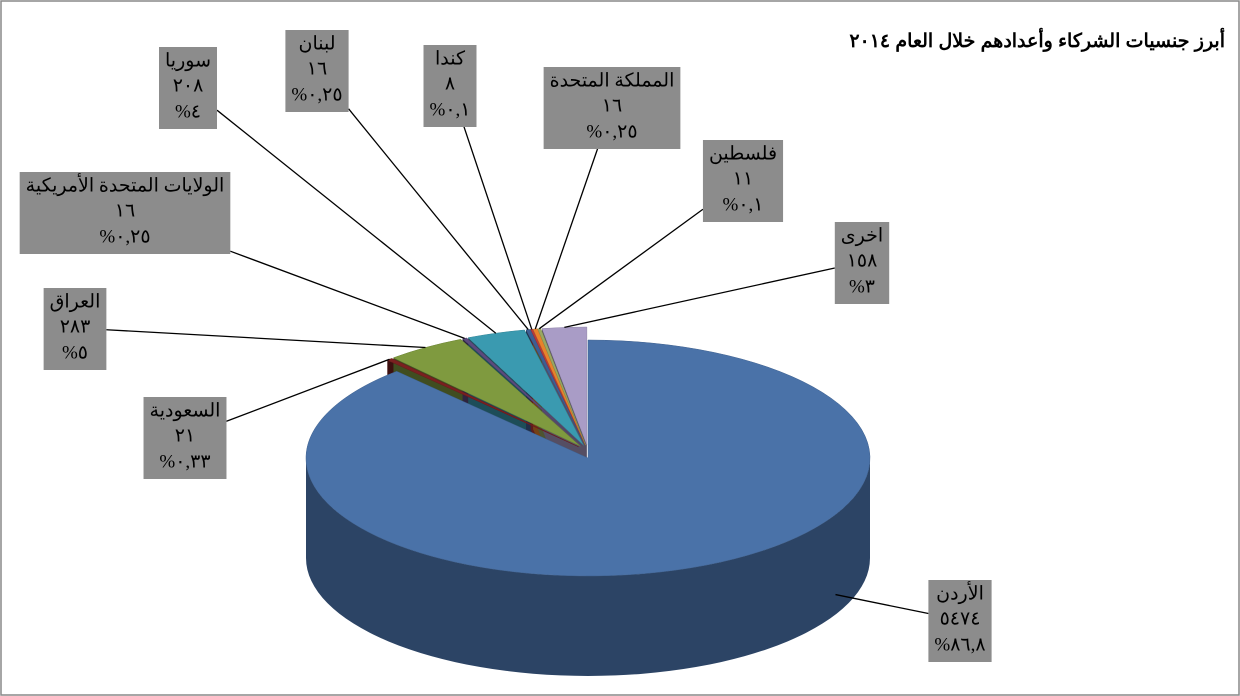  I want to click on label-value: ٢١, so click(185, 435).